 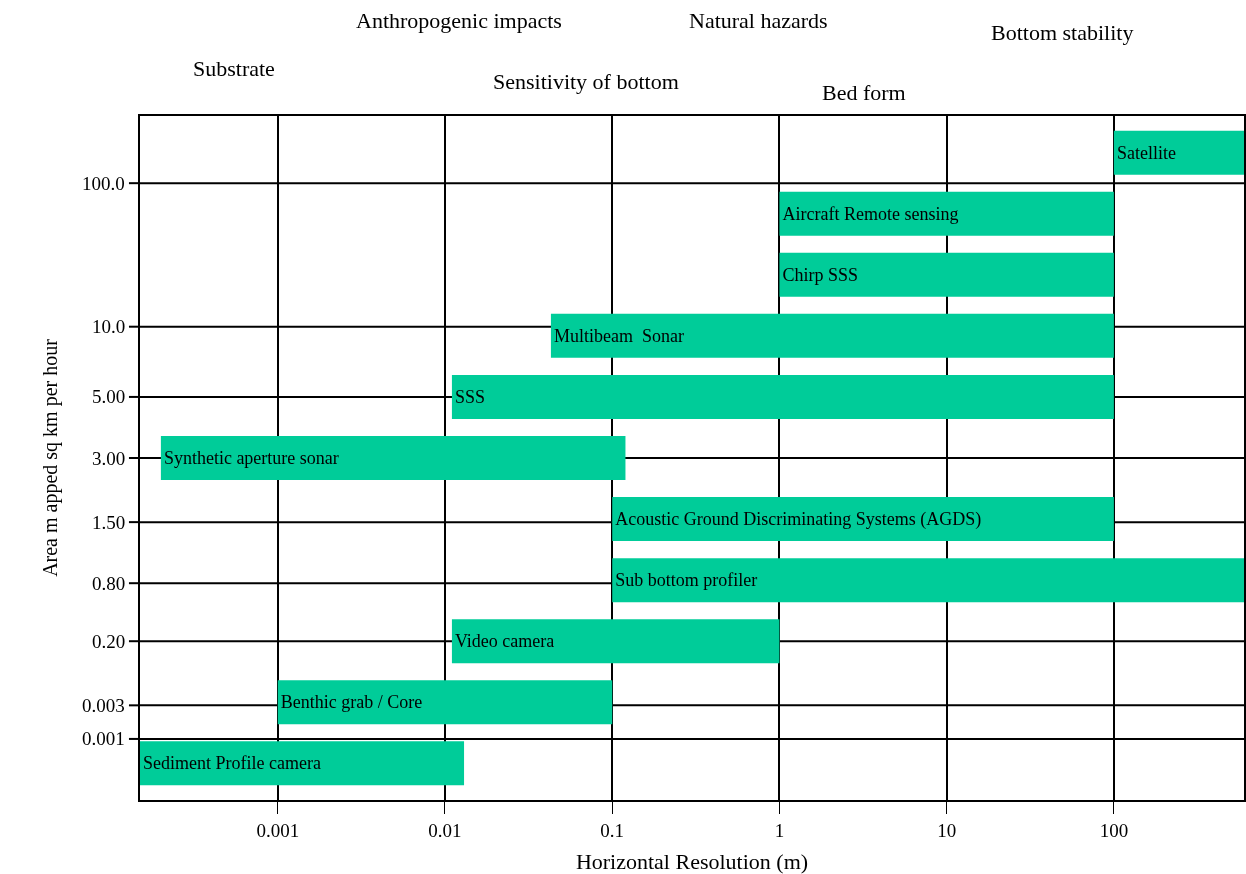 What do you see at coordinates (109, 522) in the screenshot?
I see `text: 1.50` at bounding box center [109, 522].